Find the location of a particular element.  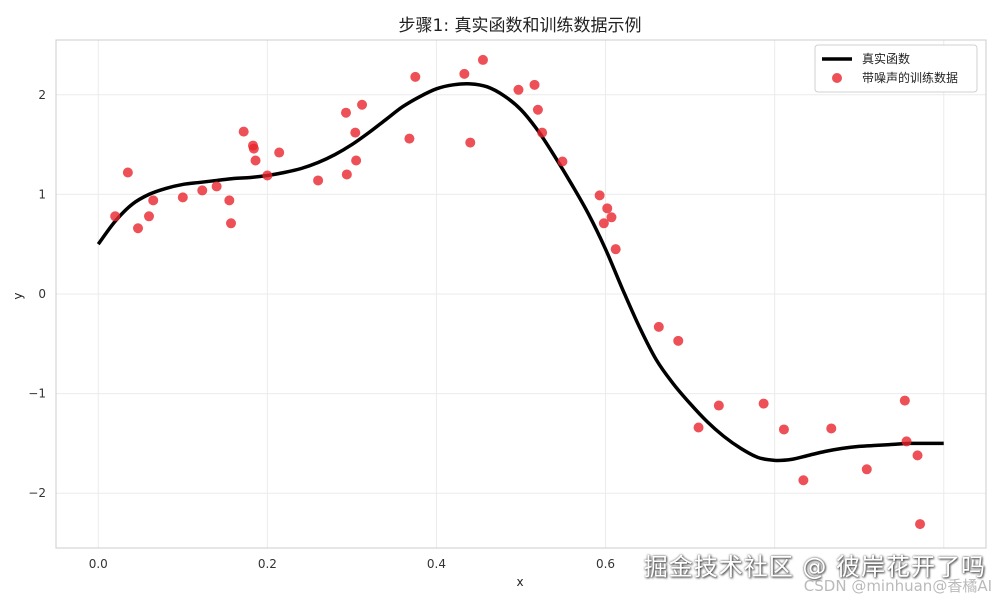

legend-box is located at coordinates (896, 68).